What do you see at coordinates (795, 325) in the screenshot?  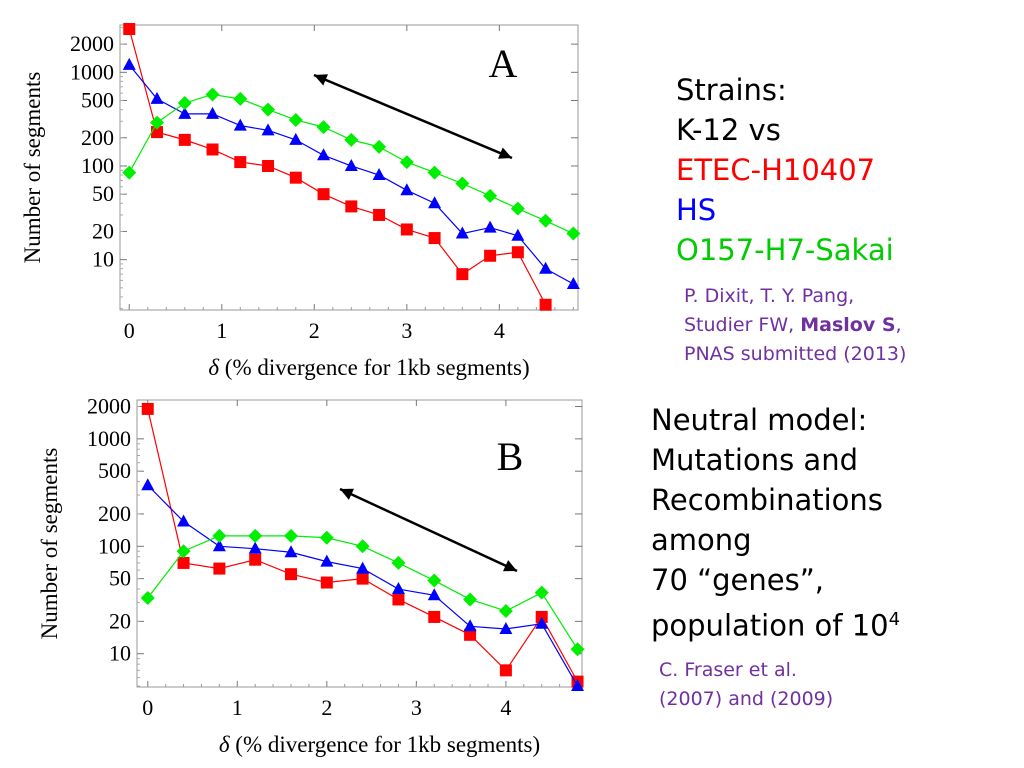 I see `citation-a-line2: Studier FW, Maslov S,` at bounding box center [795, 325].